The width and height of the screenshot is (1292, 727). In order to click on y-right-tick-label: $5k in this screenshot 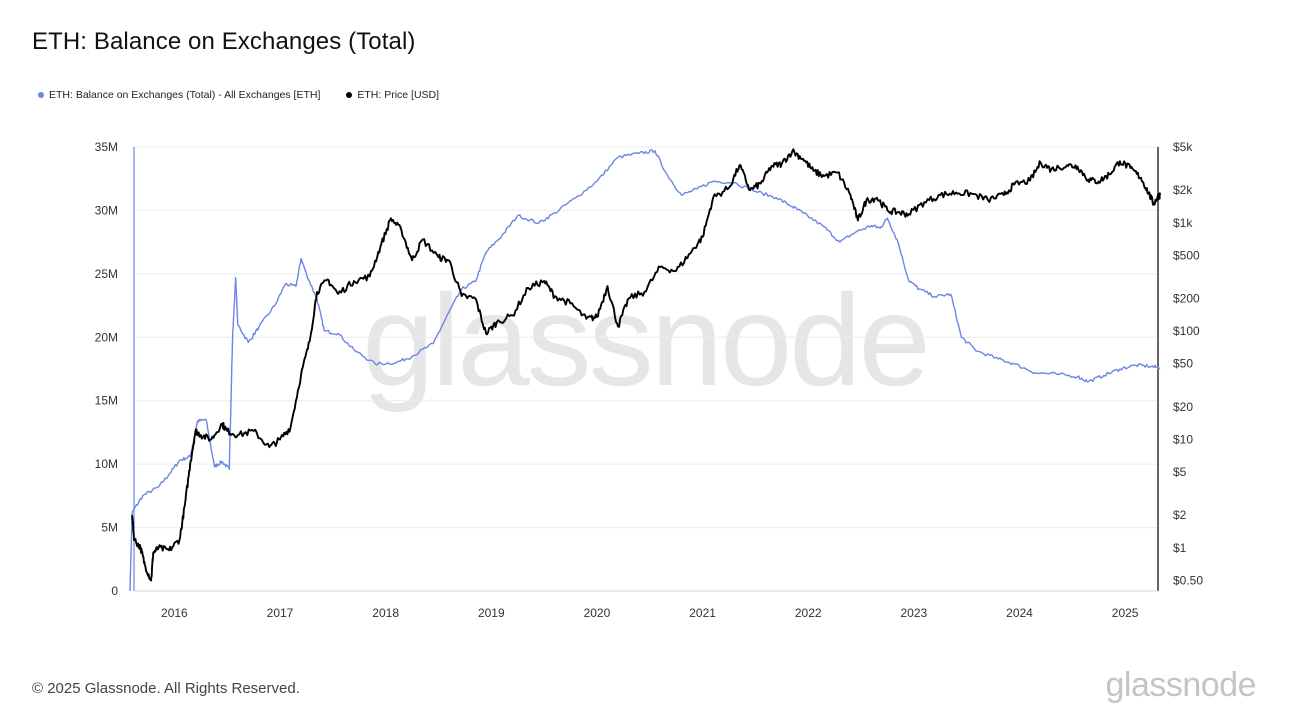, I will do `click(1183, 147)`.